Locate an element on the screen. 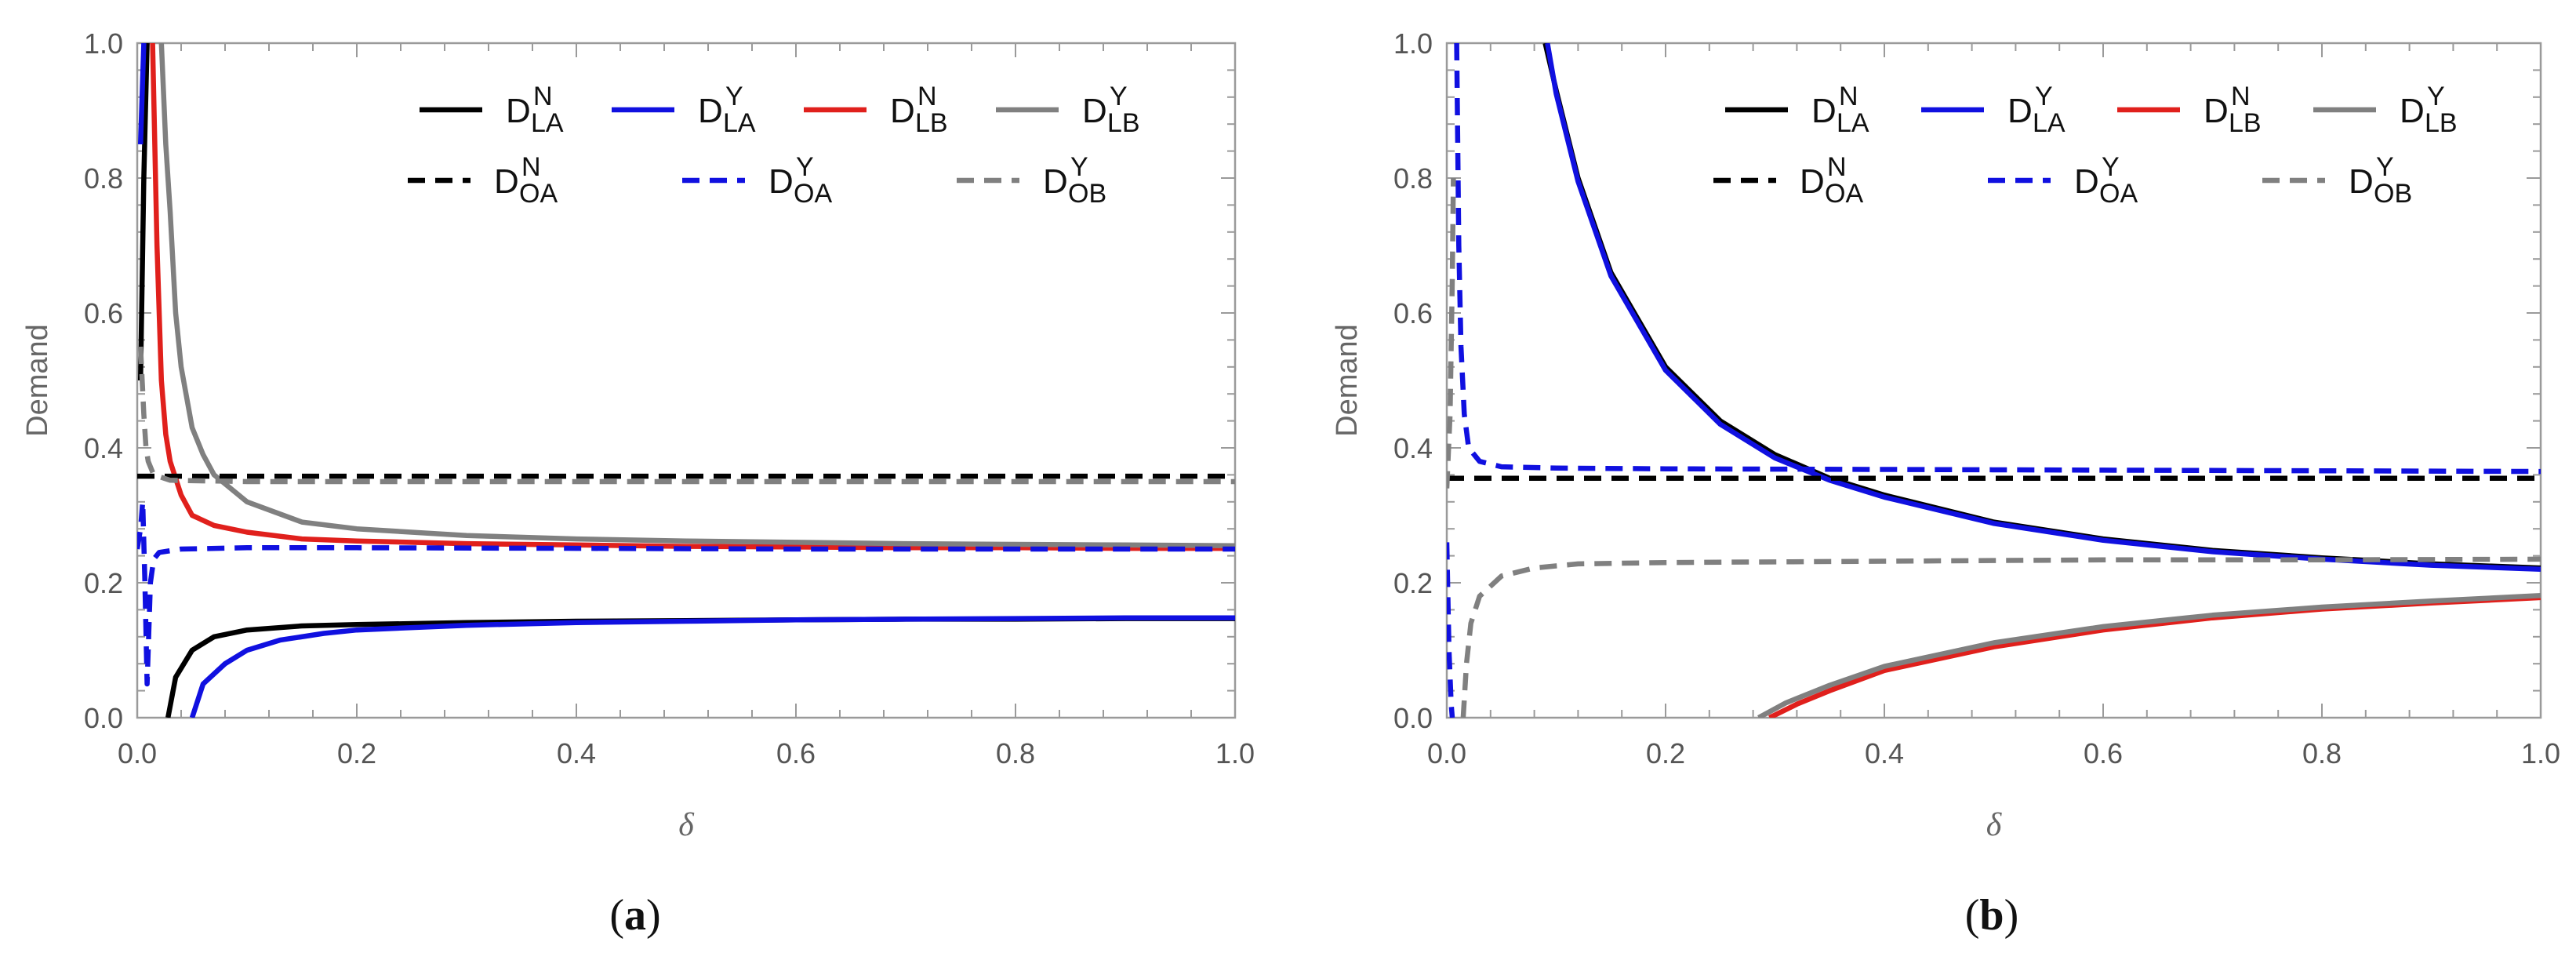  x-axis-title: δ is located at coordinates (1994, 825).